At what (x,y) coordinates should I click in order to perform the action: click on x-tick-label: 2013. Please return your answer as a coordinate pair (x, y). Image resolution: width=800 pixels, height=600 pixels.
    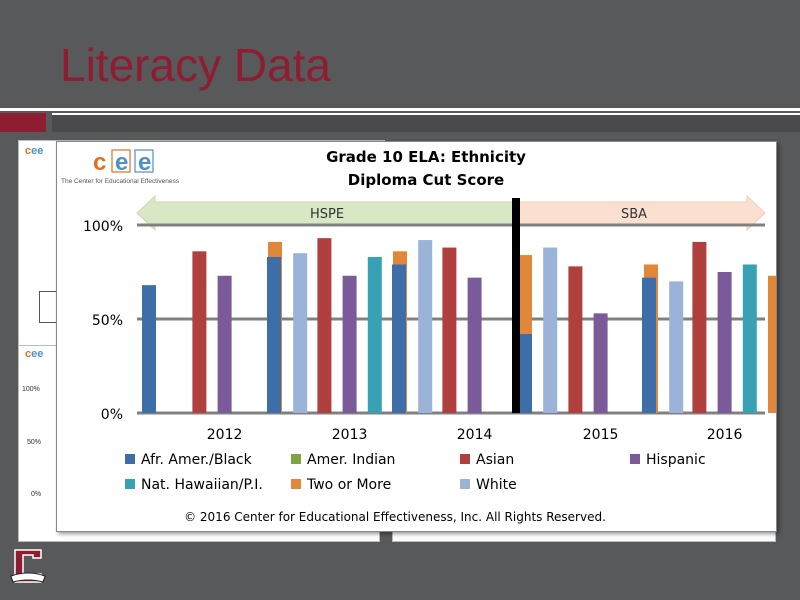
    Looking at the image, I should click on (350, 435).